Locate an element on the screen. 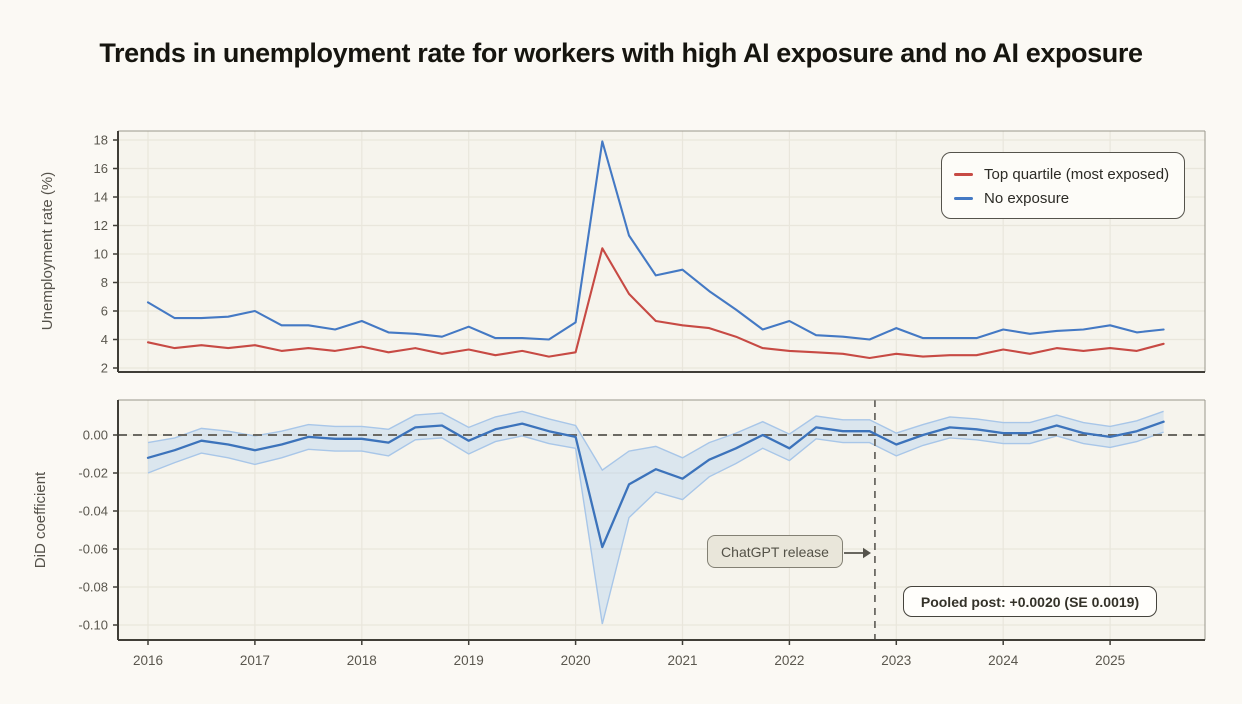  x-tick-label: 2016 is located at coordinates (148, 660).